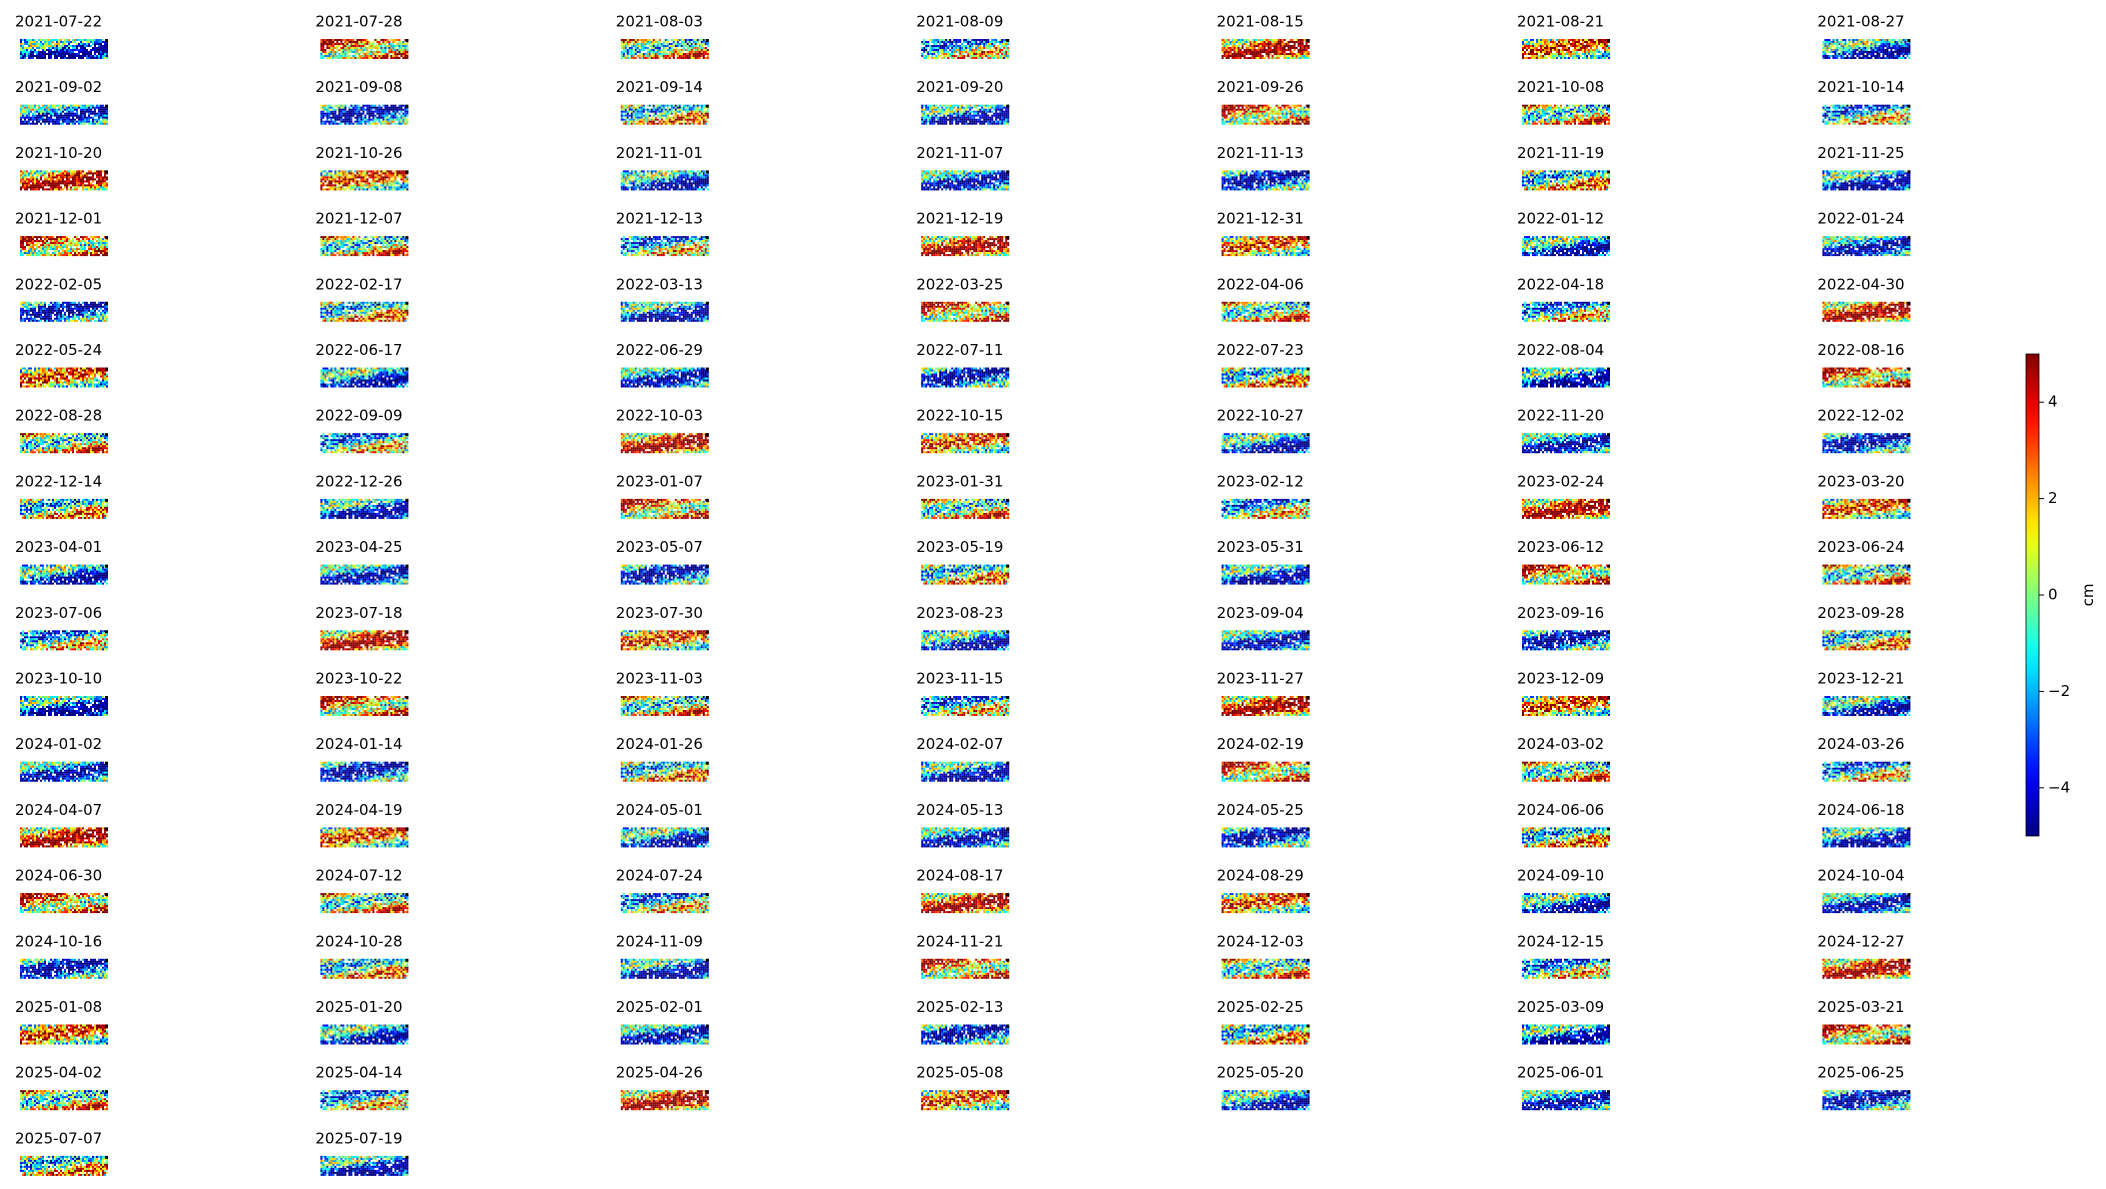 This screenshot has height=1189, width=2106. Describe the element at coordinates (58, 876) in the screenshot. I see `panel-title: 2024-06-30` at that location.